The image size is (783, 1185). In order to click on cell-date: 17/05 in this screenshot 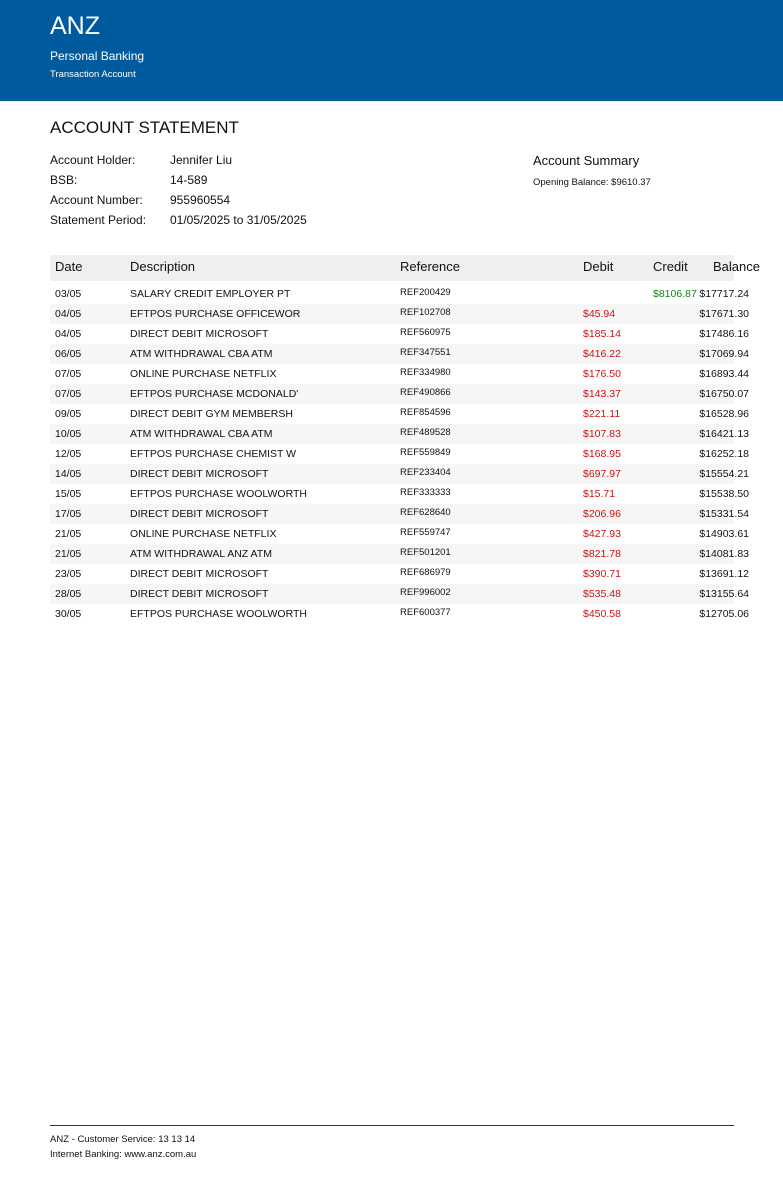, I will do `click(68, 514)`.